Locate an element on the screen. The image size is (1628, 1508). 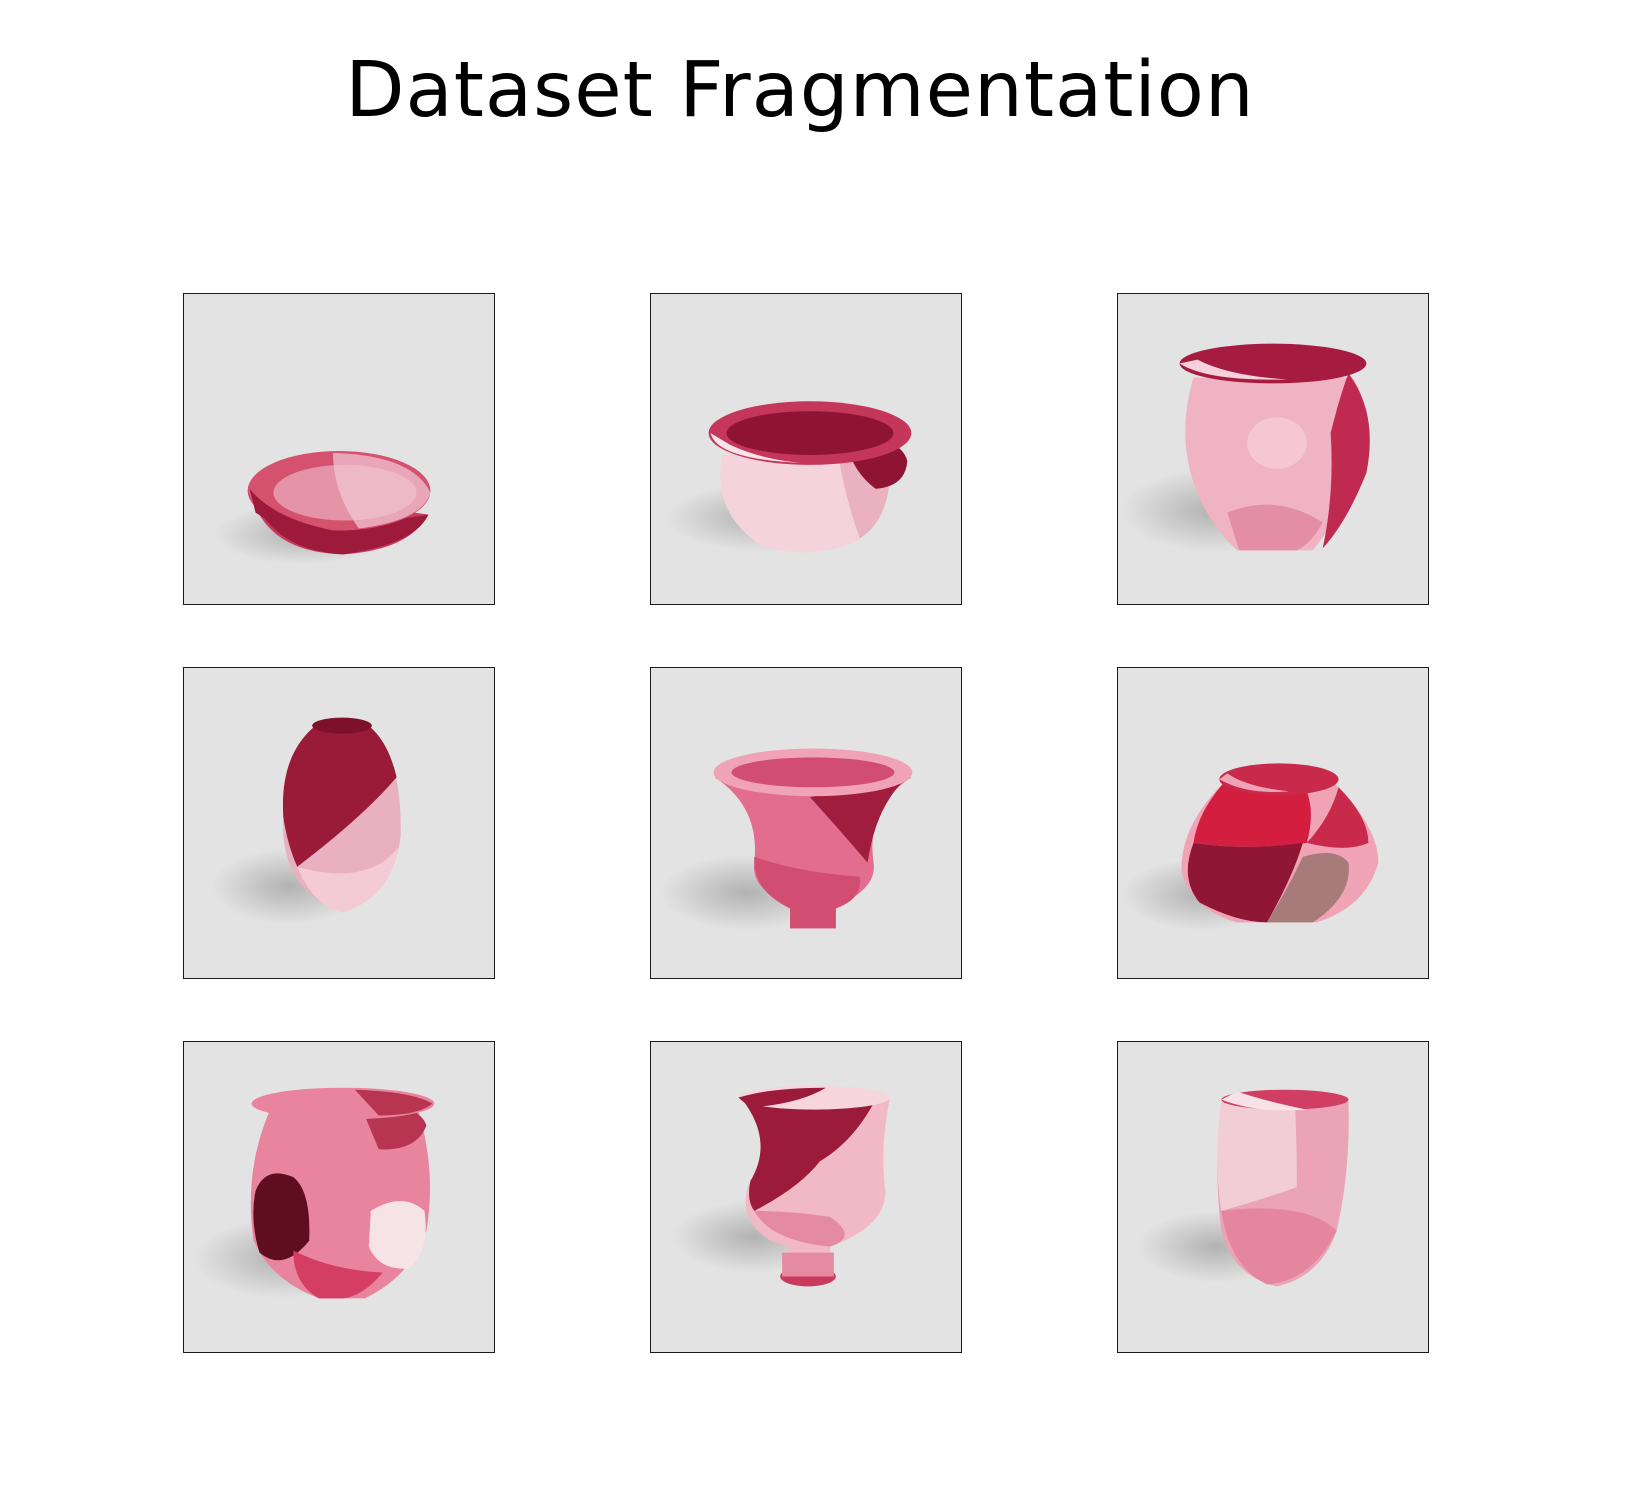
squat-jar-render is located at coordinates (1250, 847).